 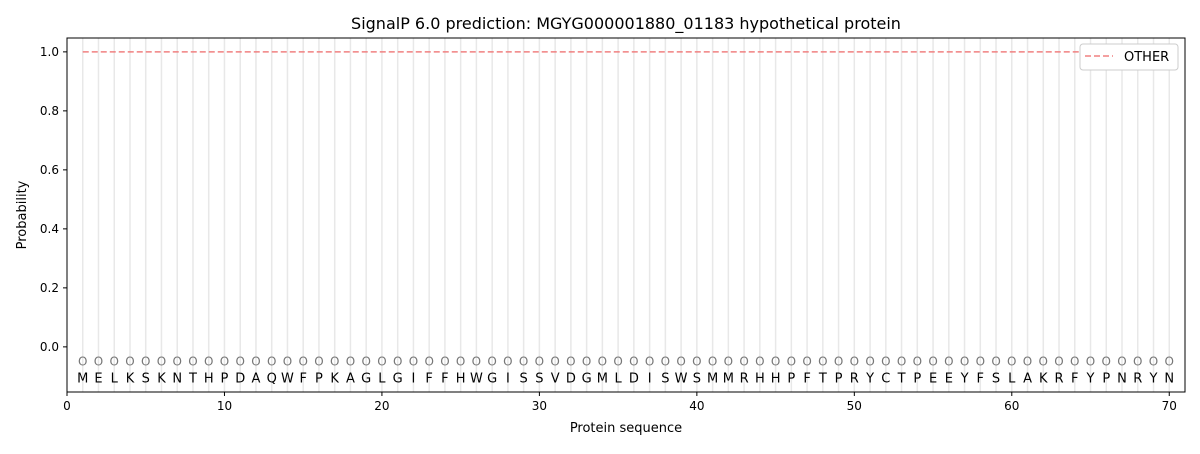 What do you see at coordinates (1129, 57) in the screenshot?
I see `legend: OTHER` at bounding box center [1129, 57].